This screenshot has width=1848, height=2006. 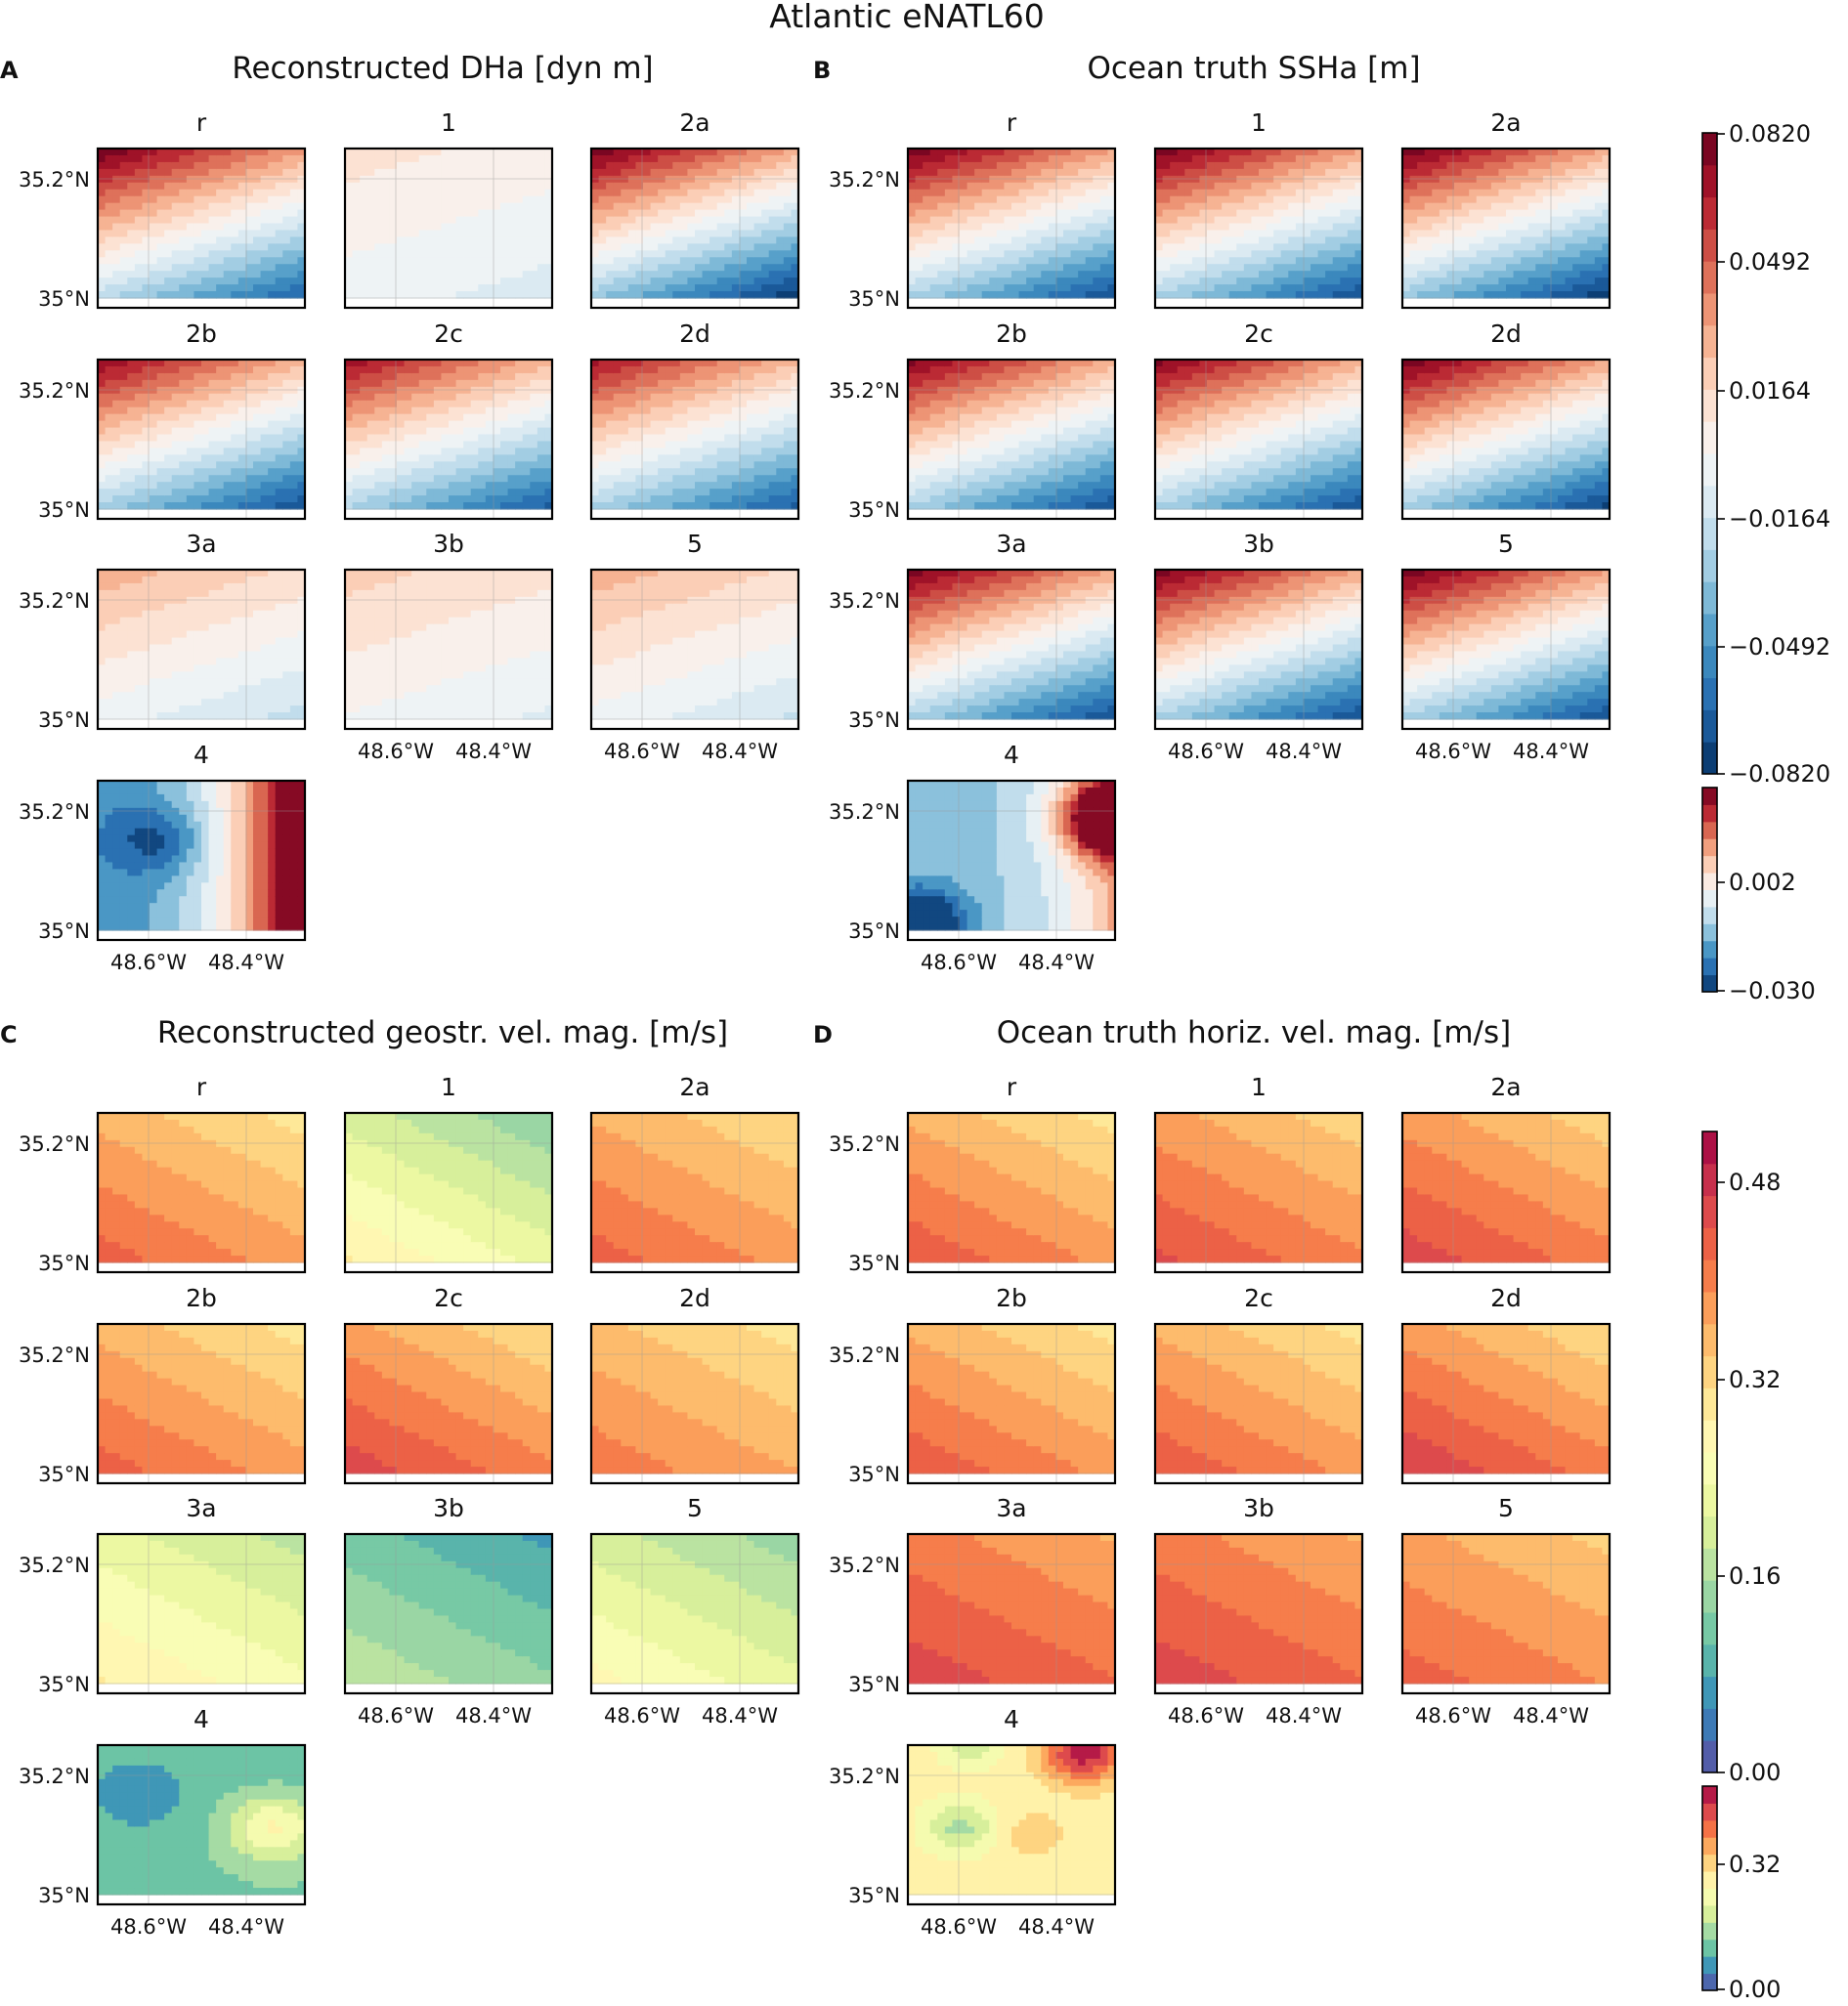 I want to click on lat-tick-35-2: 35.2°N, so click(x=54, y=601).